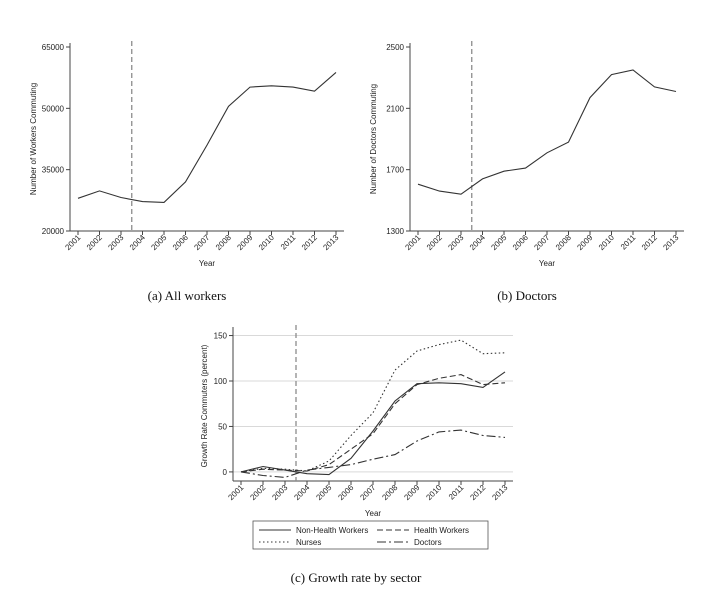 This screenshot has width=707, height=590. What do you see at coordinates (395, 170) in the screenshot?
I see `y-tick-label: 1700` at bounding box center [395, 170].